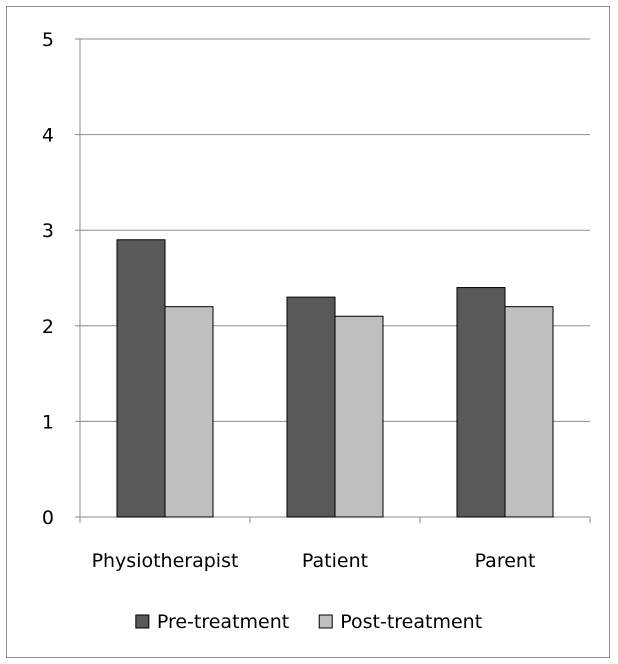 The image size is (618, 664). I want to click on legend-swatch-pre-treatment, so click(142, 621).